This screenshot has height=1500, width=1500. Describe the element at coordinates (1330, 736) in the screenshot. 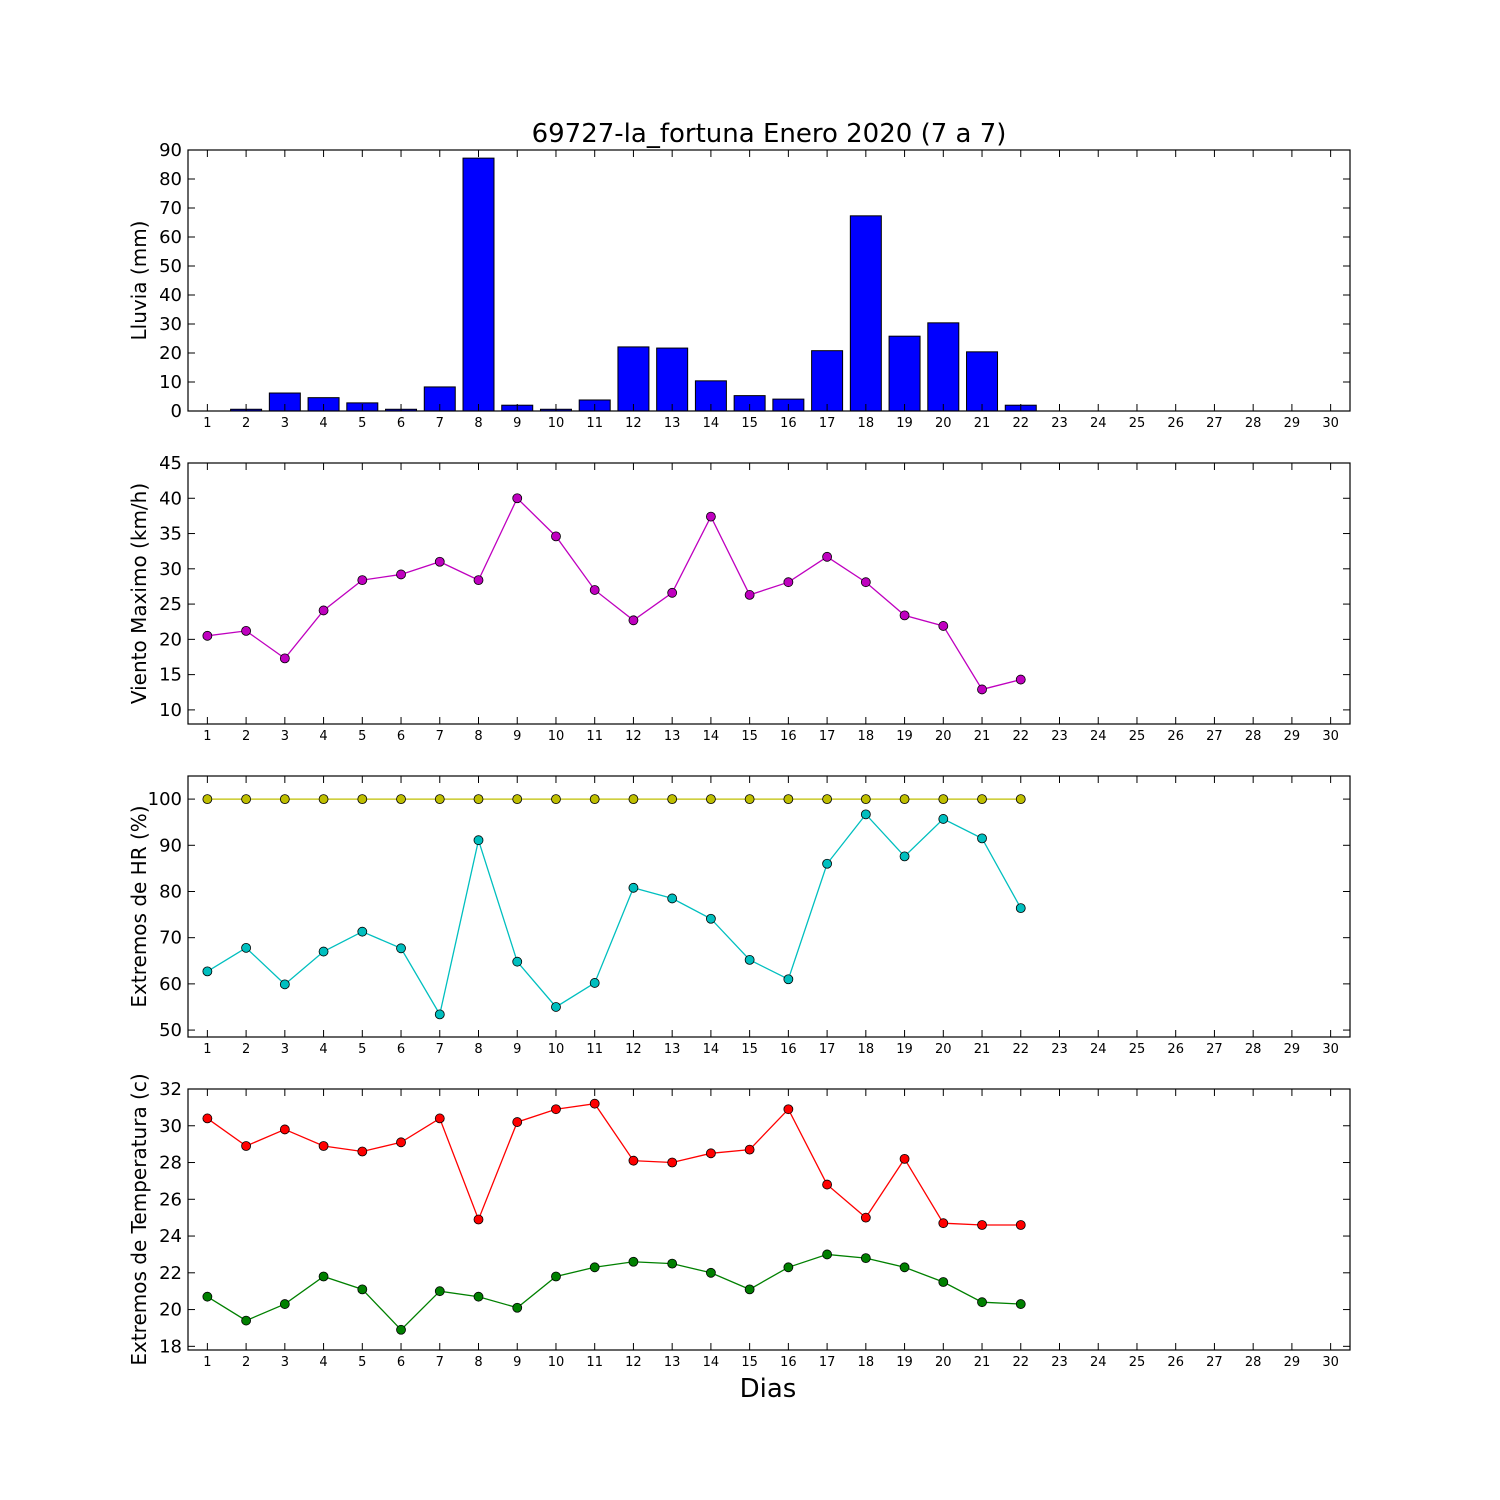

I see `viento-xtick-label: 30` at that location.